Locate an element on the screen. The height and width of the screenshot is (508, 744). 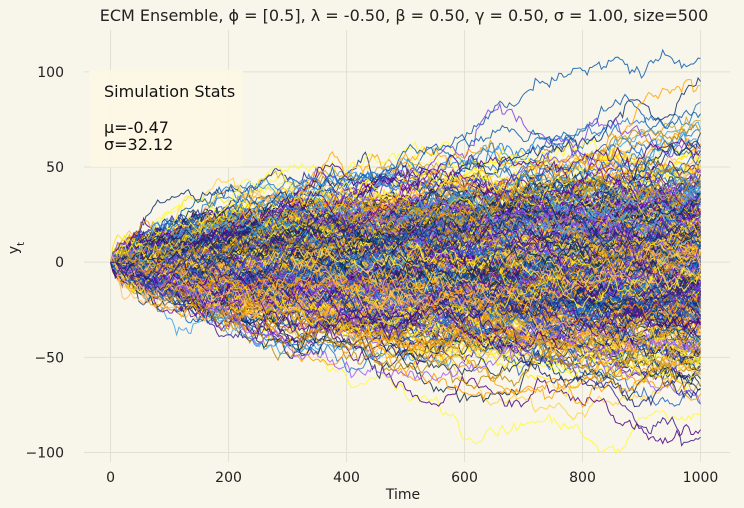
x-tick-label: 600 is located at coordinates (464, 478).